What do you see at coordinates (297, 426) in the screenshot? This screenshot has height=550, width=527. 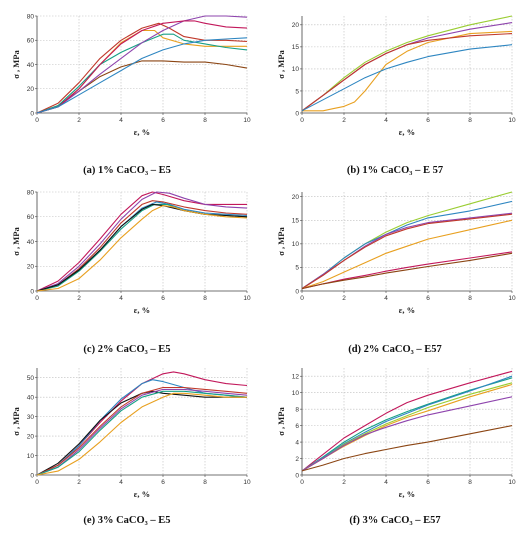 I see `y-tick-label: 6` at bounding box center [297, 426].